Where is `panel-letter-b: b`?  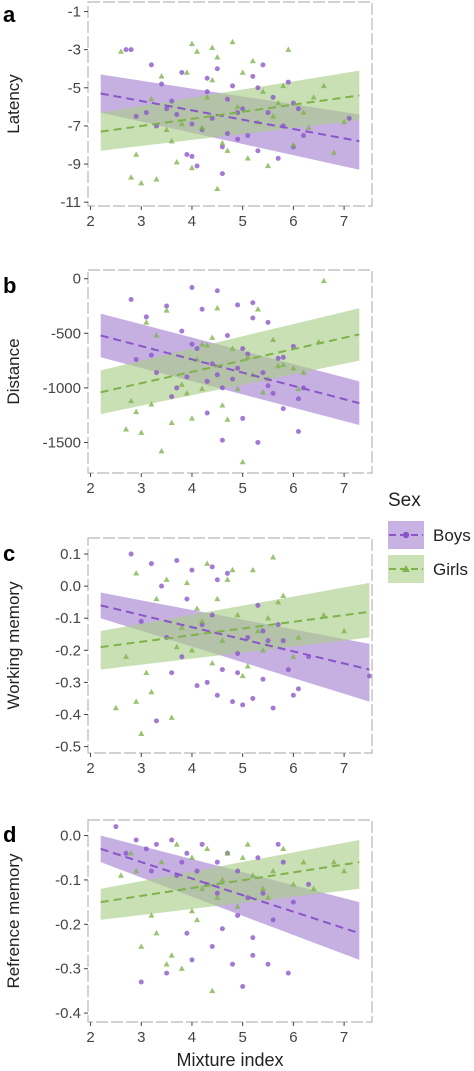 panel-letter-b: b is located at coordinates (9, 285).